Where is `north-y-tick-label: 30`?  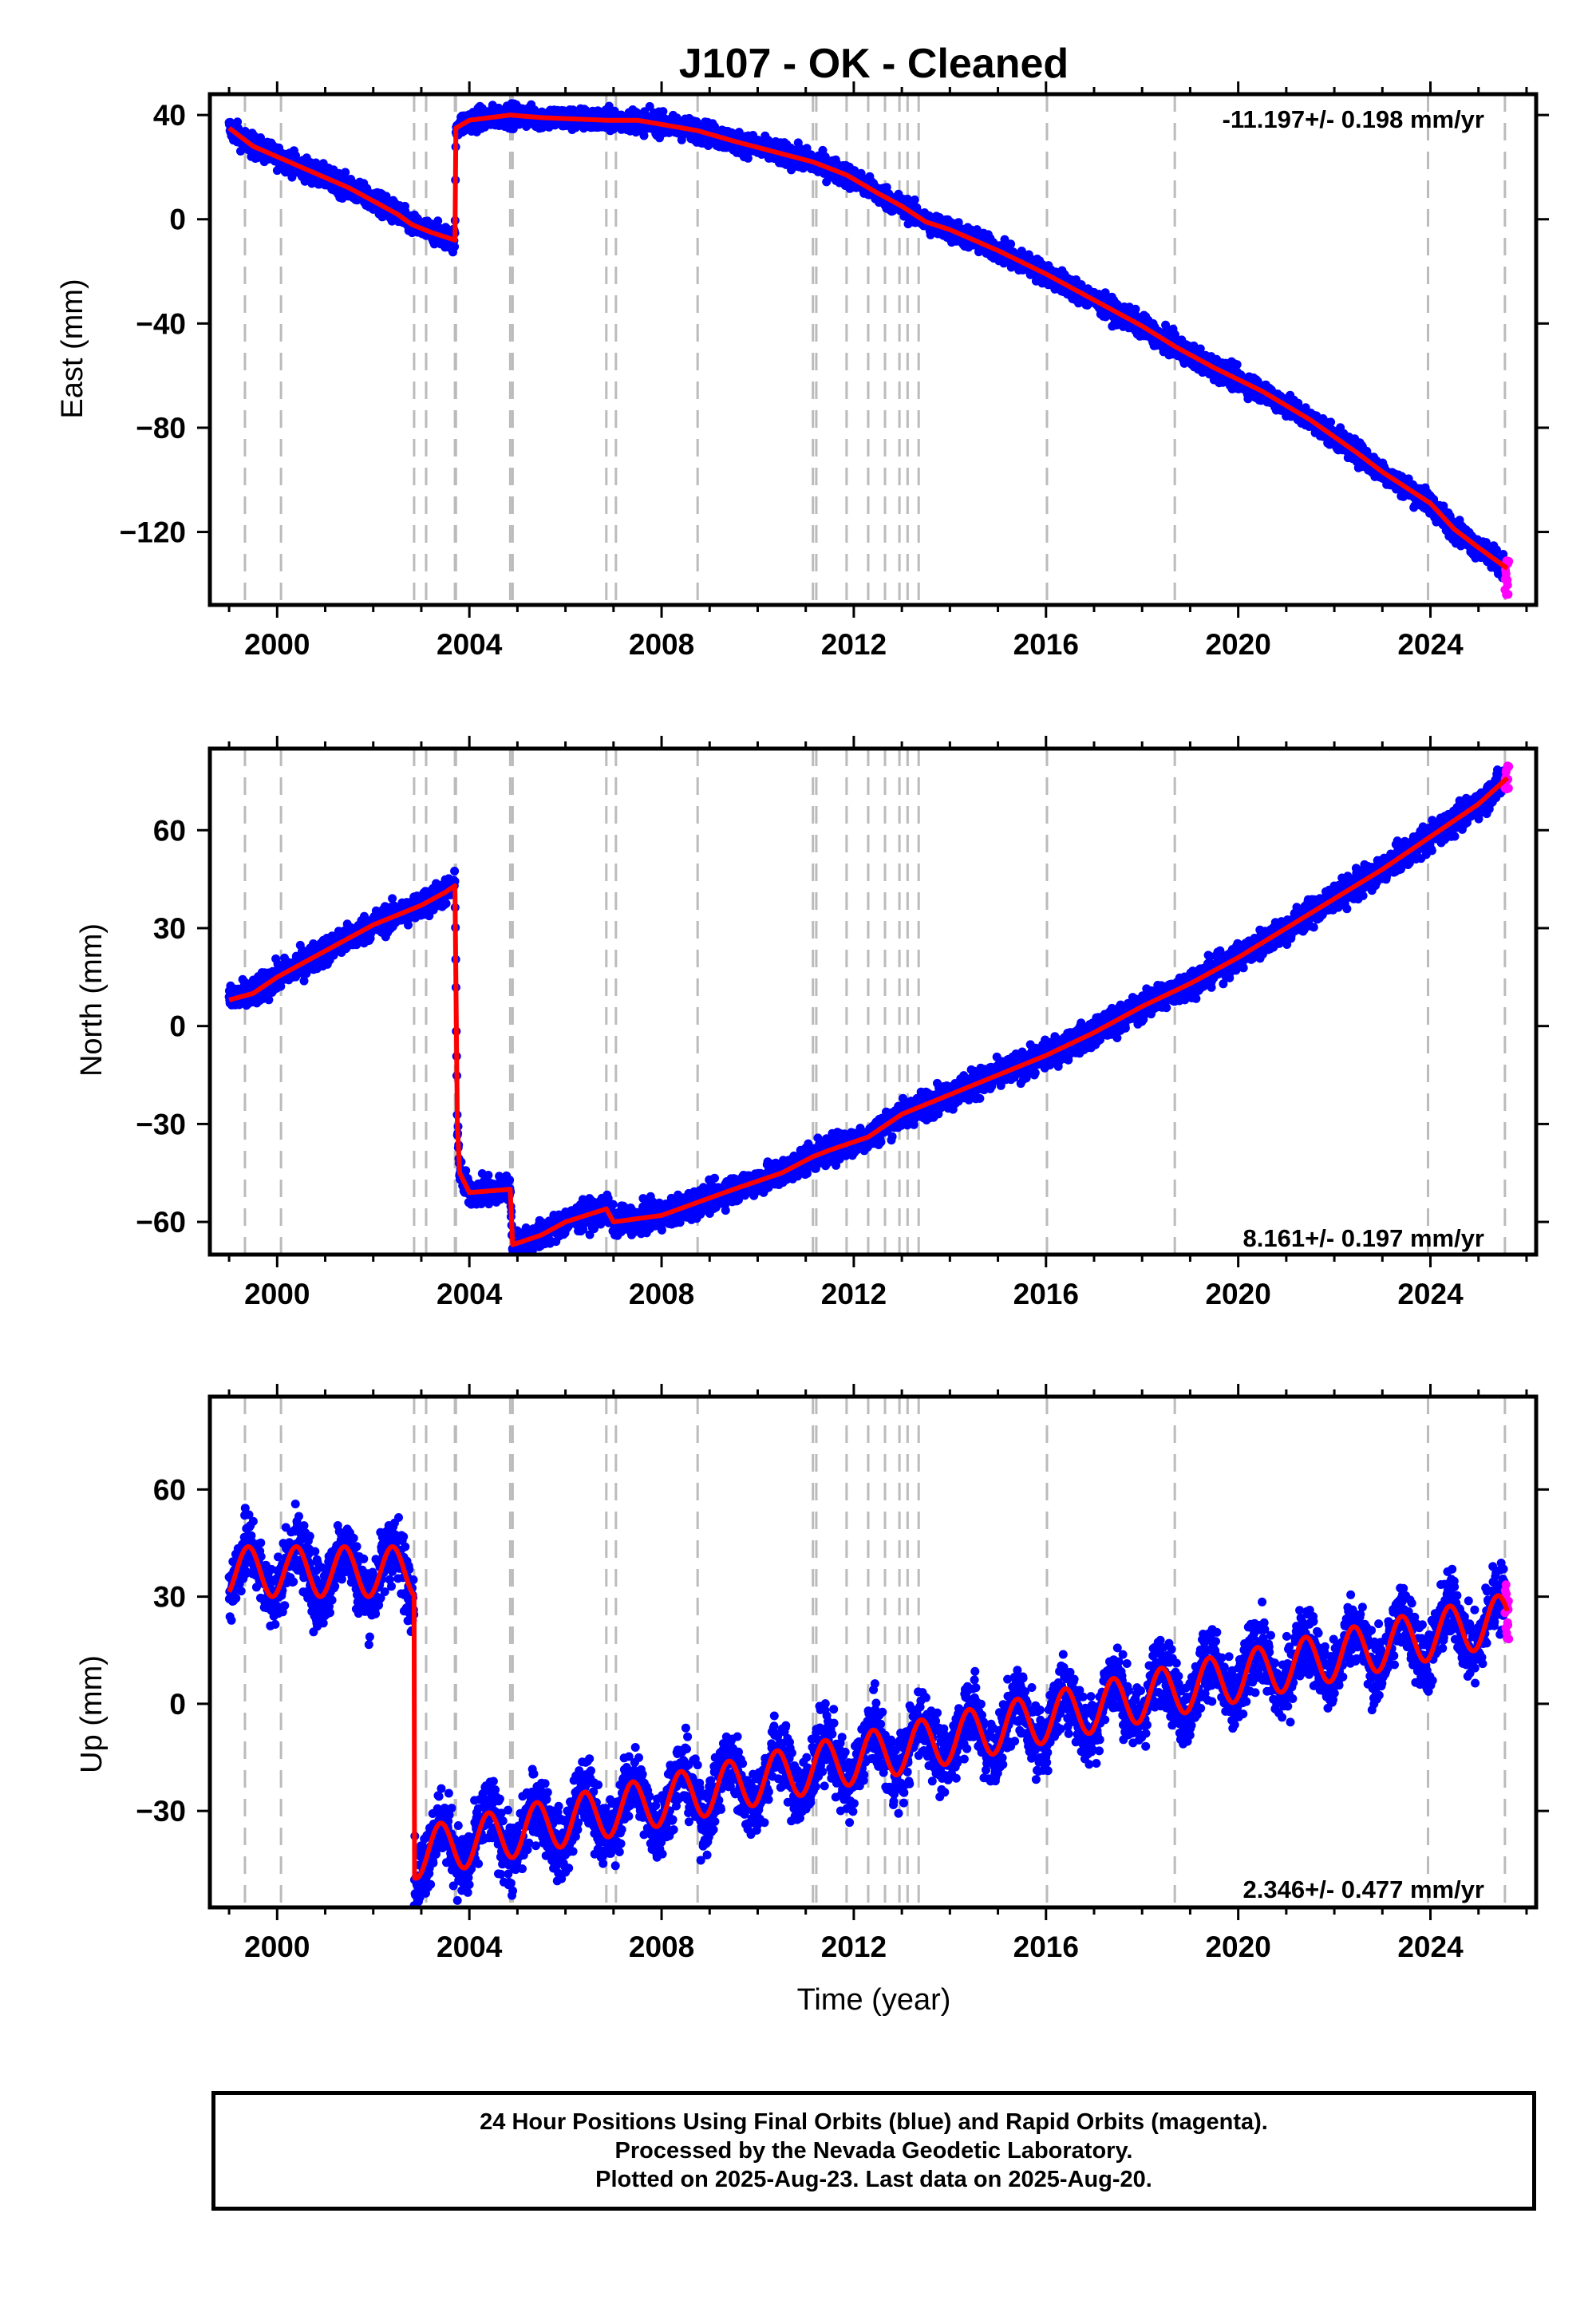 north-y-tick-label: 30 is located at coordinates (169, 928).